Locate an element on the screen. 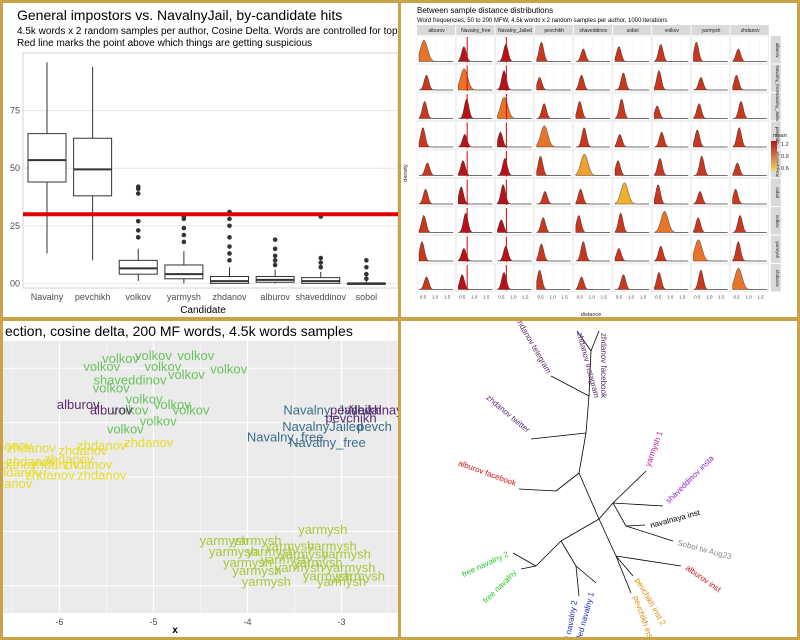  tree-tip-label: zhdanov twitter is located at coordinates (507, 414).